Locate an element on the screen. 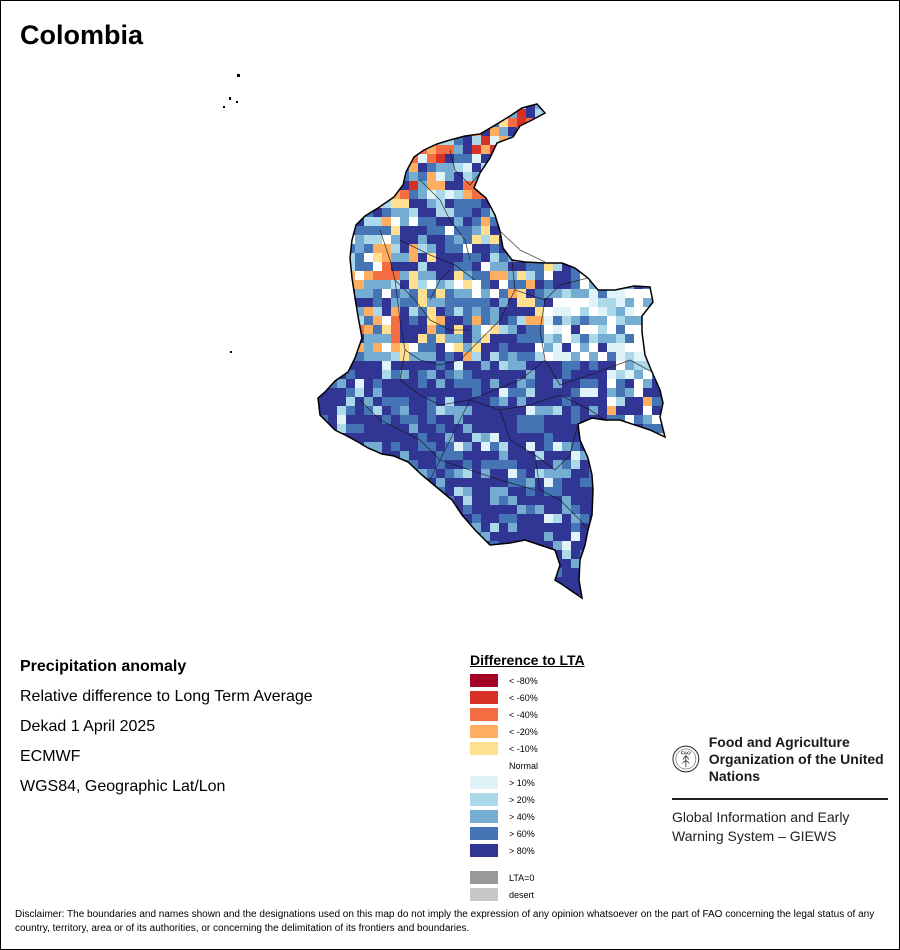 Image resolution: width=900 pixels, height=950 pixels. measure-description: Relative difference to Long Term Average is located at coordinates (166, 696).